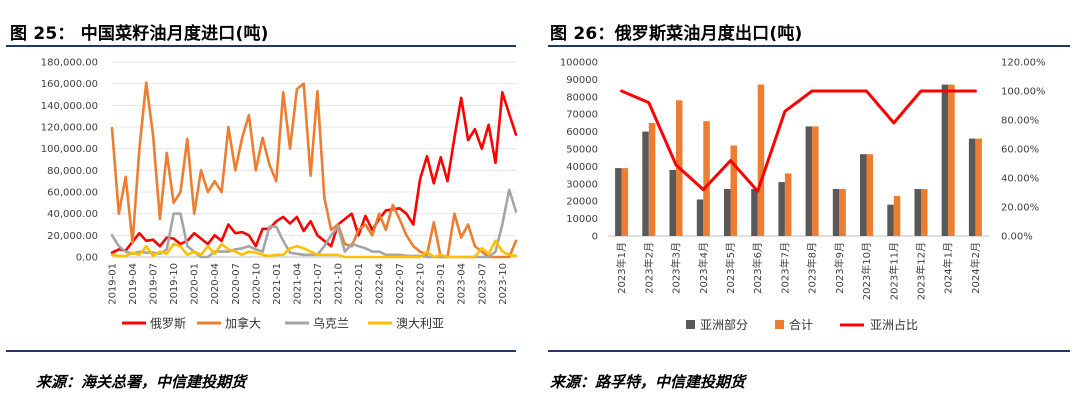 The image size is (1080, 402). I want to click on y-tick-label: 30000, so click(582, 184).